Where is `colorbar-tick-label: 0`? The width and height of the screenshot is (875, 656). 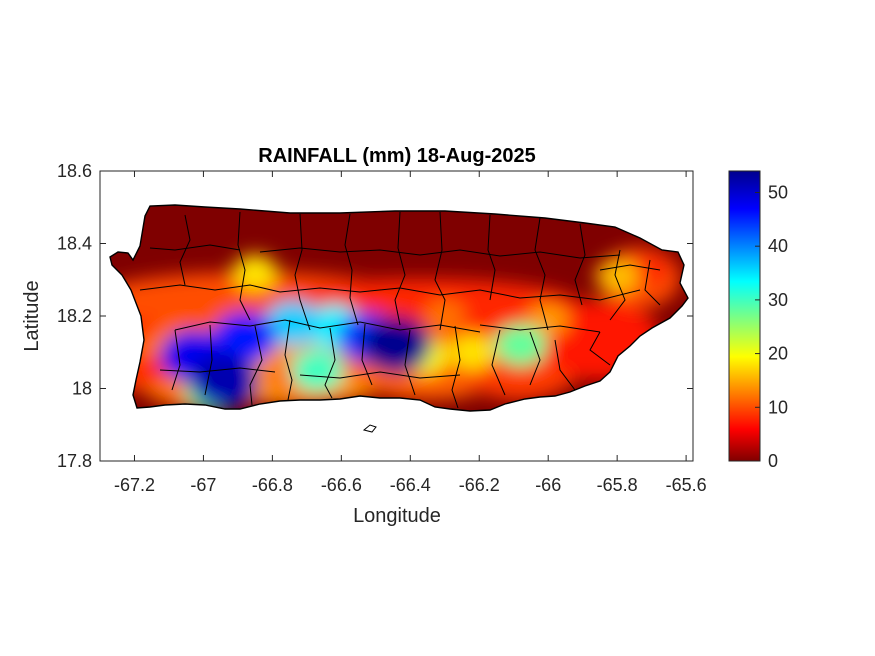 colorbar-tick-label: 0 is located at coordinates (773, 461).